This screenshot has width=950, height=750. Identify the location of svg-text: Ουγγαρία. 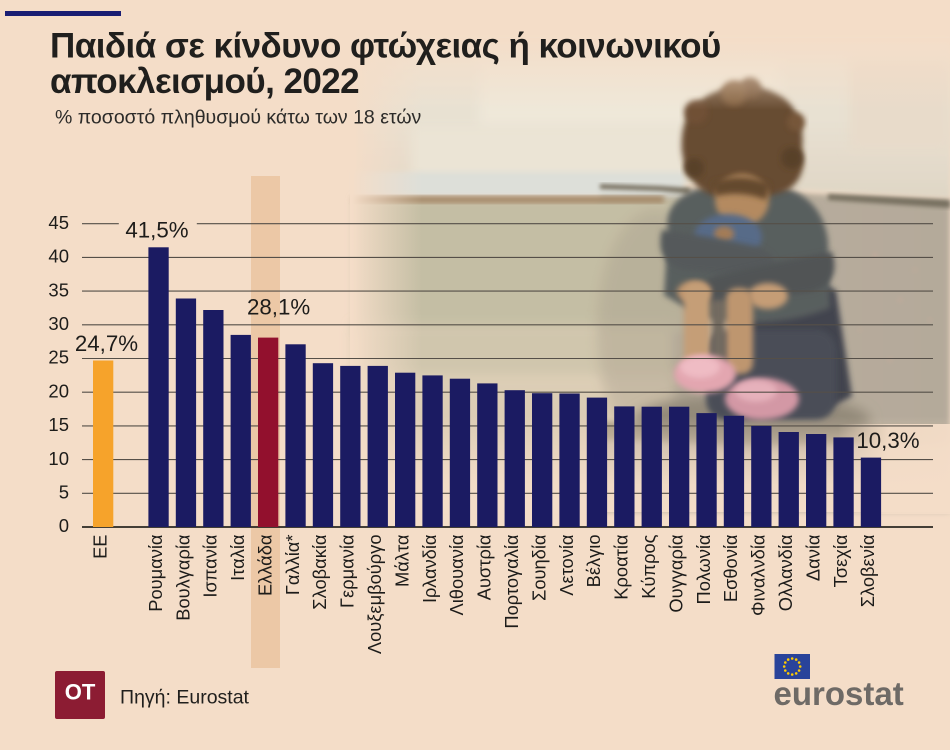
(675, 573).